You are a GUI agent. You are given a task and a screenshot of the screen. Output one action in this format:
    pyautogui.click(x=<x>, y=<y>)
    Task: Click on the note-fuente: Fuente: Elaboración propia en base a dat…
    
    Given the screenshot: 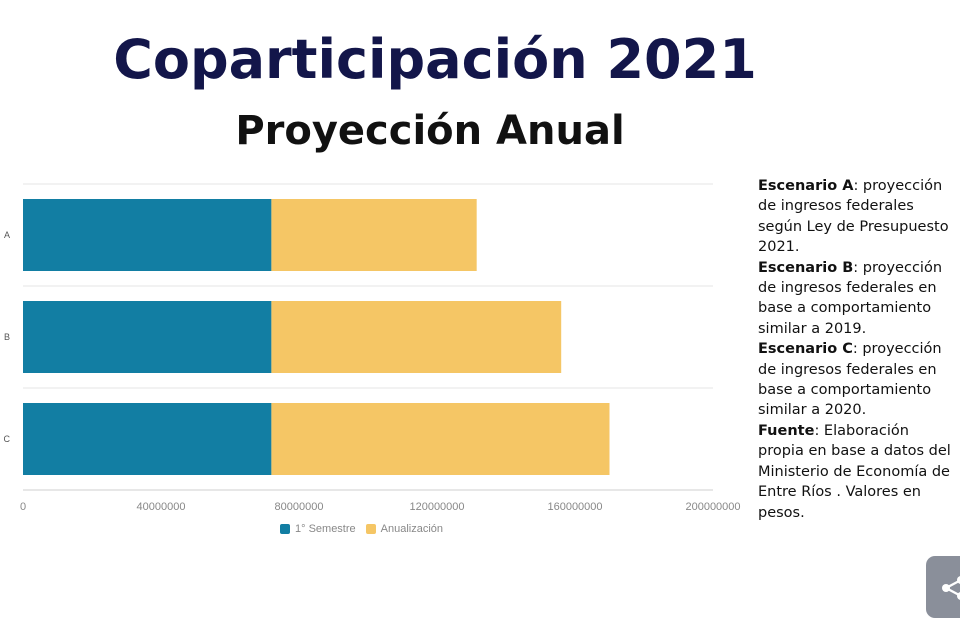 What is the action you would take?
    pyautogui.click(x=858, y=472)
    